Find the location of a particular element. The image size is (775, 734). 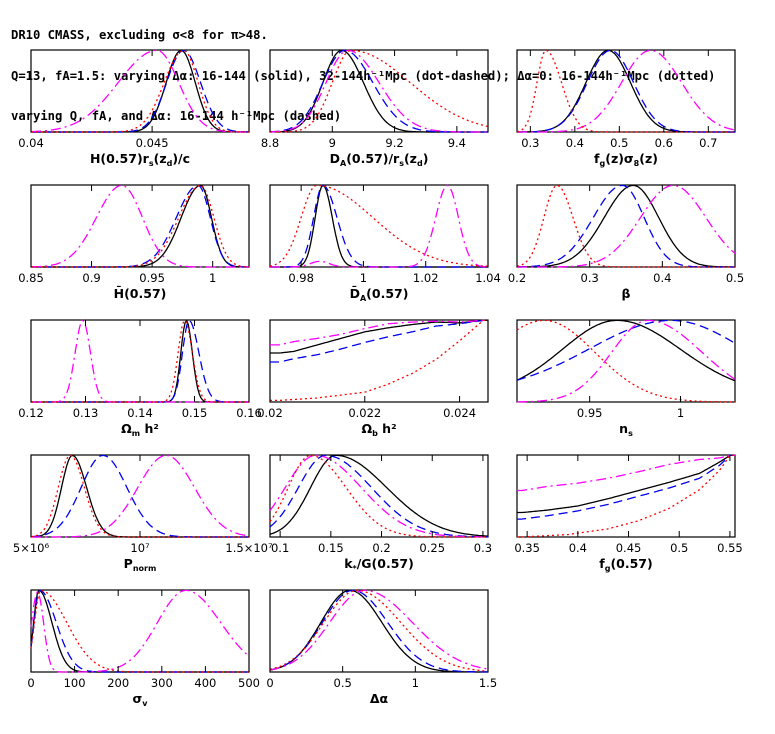

tick-label: 0.25 is located at coordinates (432, 548).